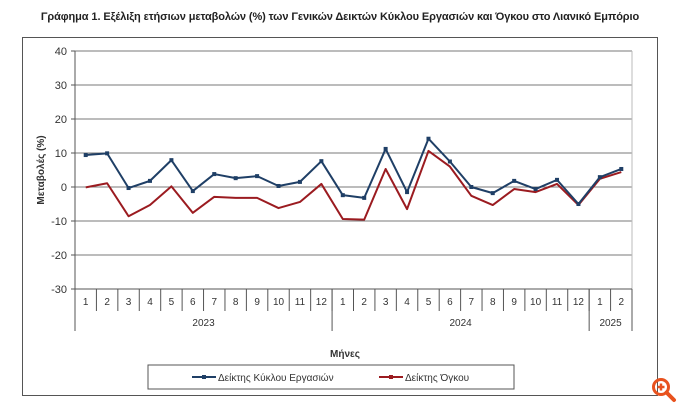 Image resolution: width=680 pixels, height=406 pixels. What do you see at coordinates (61, 154) in the screenshot?
I see `y-tick-label: 10` at bounding box center [61, 154].